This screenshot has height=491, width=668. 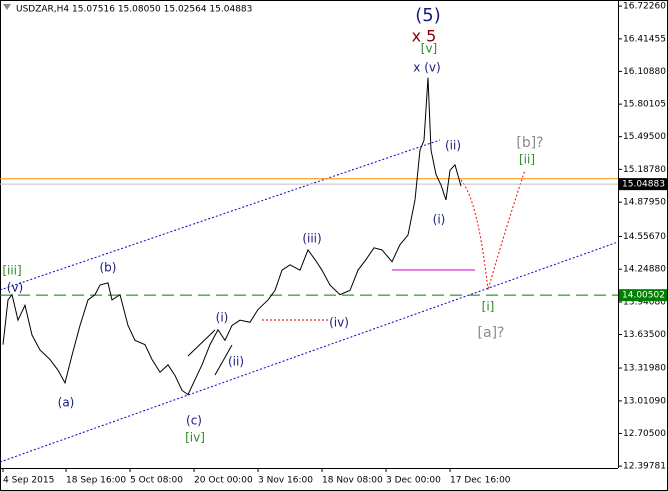 I want to click on price-label: 15.04883, so click(x=643, y=185).